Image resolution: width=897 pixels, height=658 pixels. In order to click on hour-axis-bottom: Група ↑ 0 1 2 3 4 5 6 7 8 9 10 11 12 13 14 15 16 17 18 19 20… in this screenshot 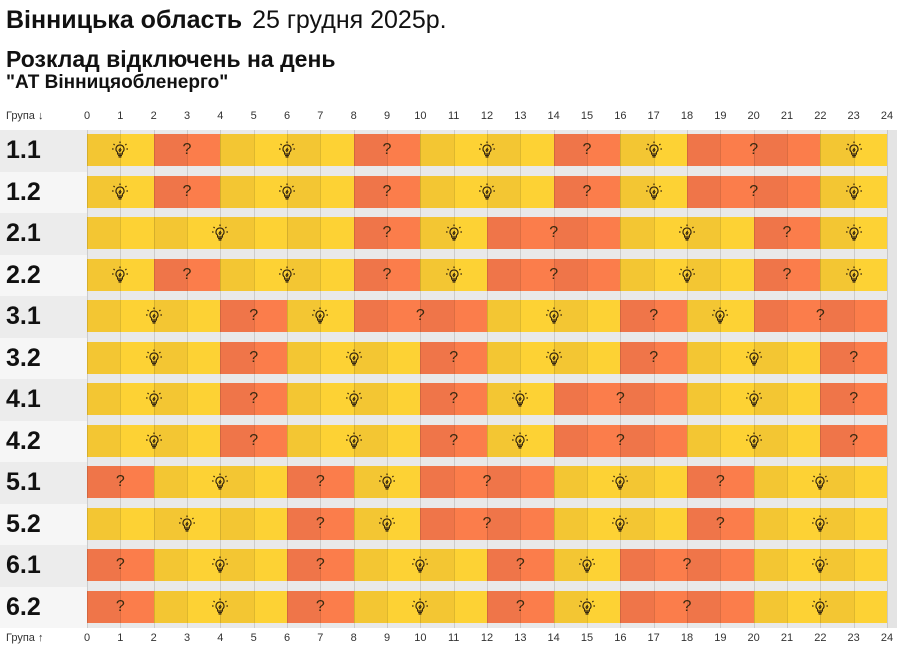, I will do `click(448, 639)`.